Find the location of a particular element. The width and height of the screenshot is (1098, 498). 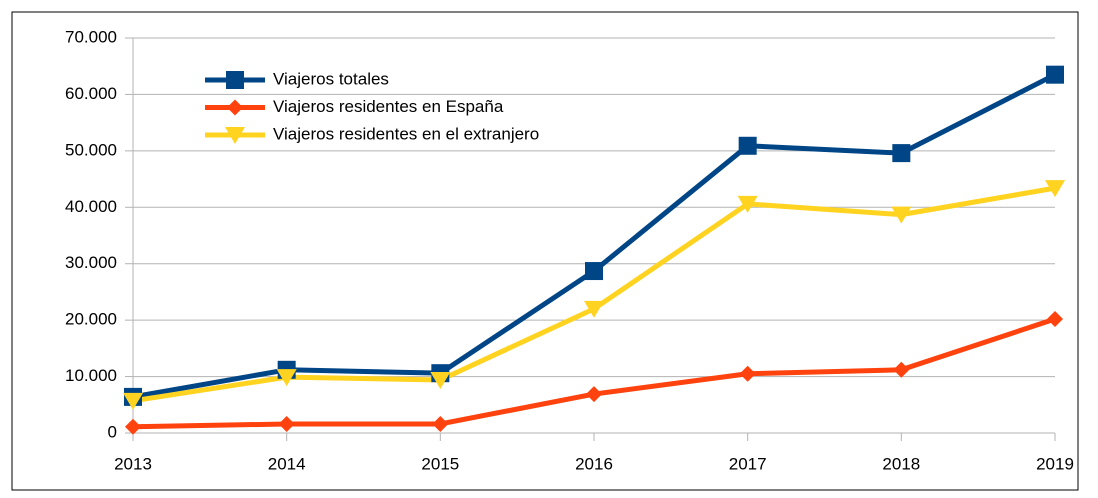

x-tick-label: 2017 is located at coordinates (748, 463).